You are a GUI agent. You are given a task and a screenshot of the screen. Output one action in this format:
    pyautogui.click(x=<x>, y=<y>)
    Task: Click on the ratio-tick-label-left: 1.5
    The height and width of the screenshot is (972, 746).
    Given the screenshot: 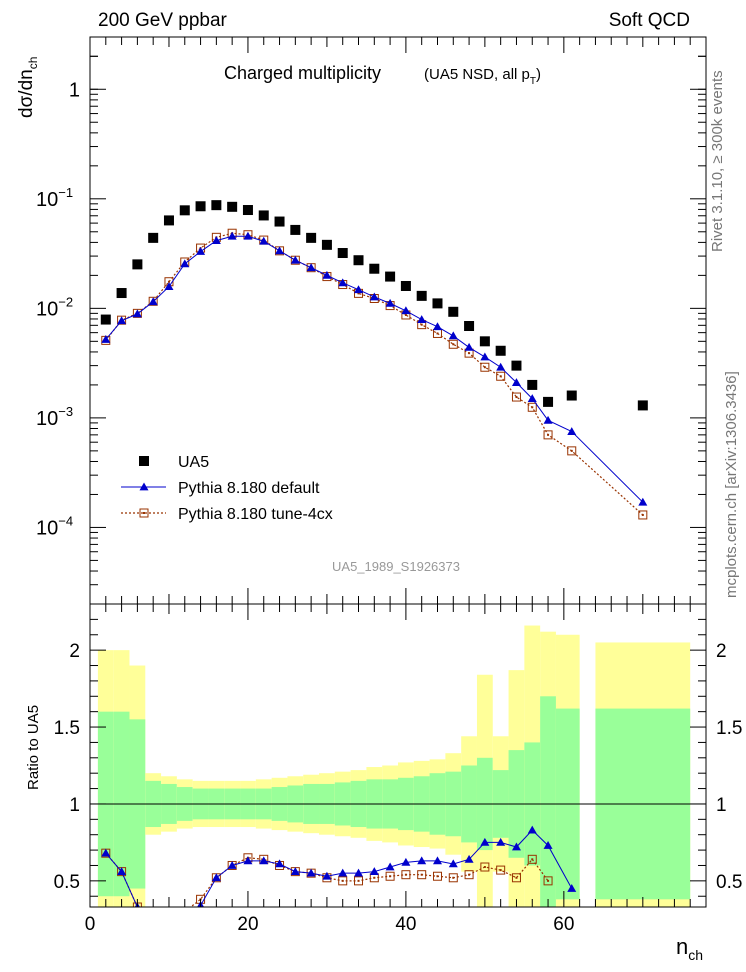 What is the action you would take?
    pyautogui.click(x=67, y=728)
    